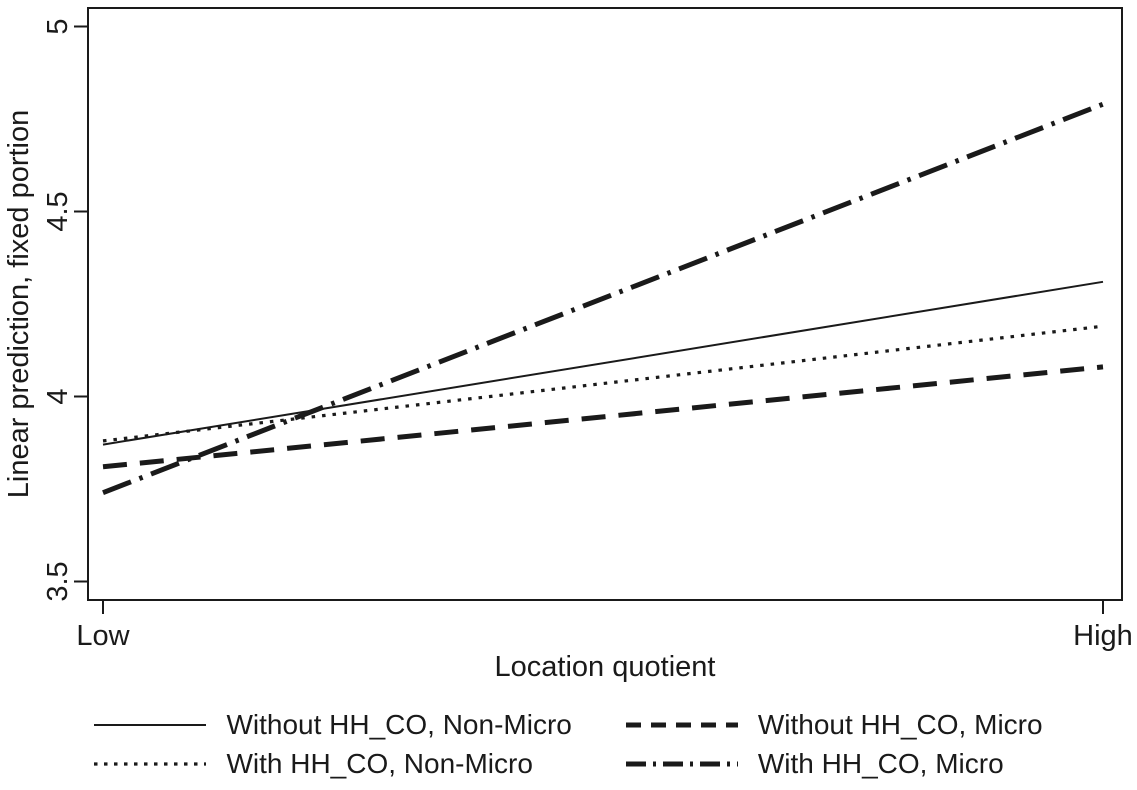 This screenshot has height=790, width=1137. What do you see at coordinates (58, 211) in the screenshot?
I see `svg-text: 4.5` at bounding box center [58, 211].